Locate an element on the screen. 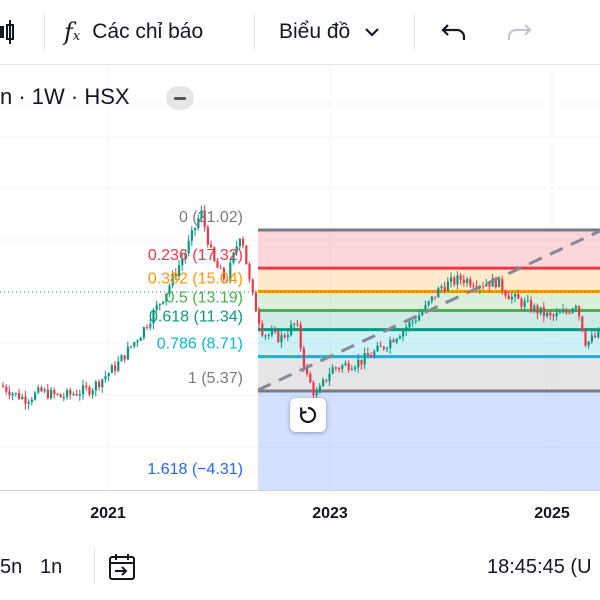 This screenshot has width=600, height=600. range-1n-button: 1n is located at coordinates (51, 567).